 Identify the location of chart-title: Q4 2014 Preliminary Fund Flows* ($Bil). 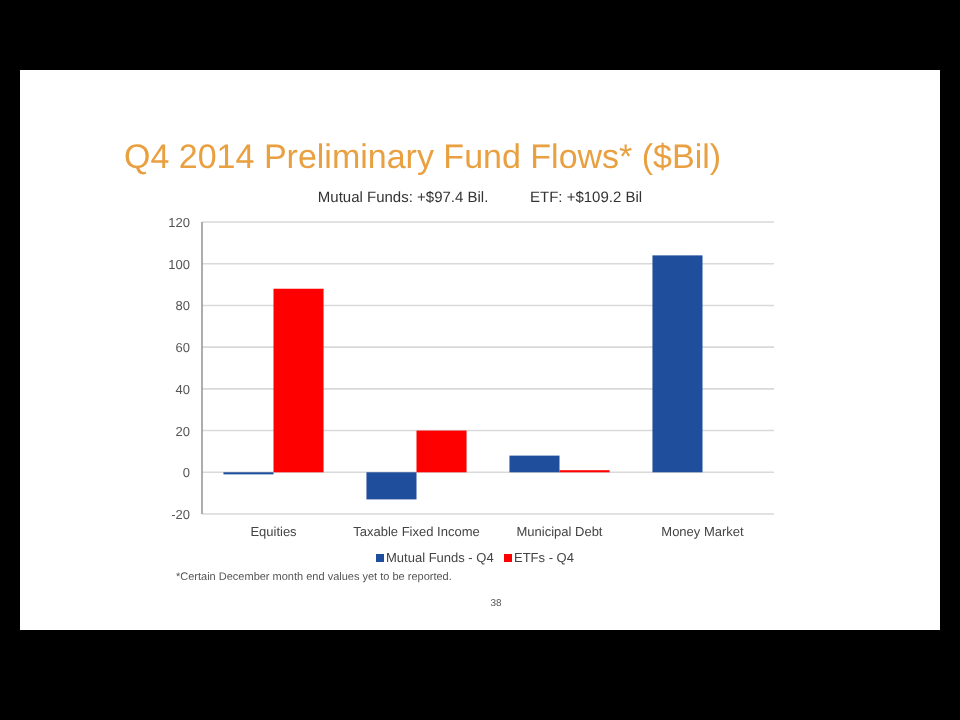
(423, 157).